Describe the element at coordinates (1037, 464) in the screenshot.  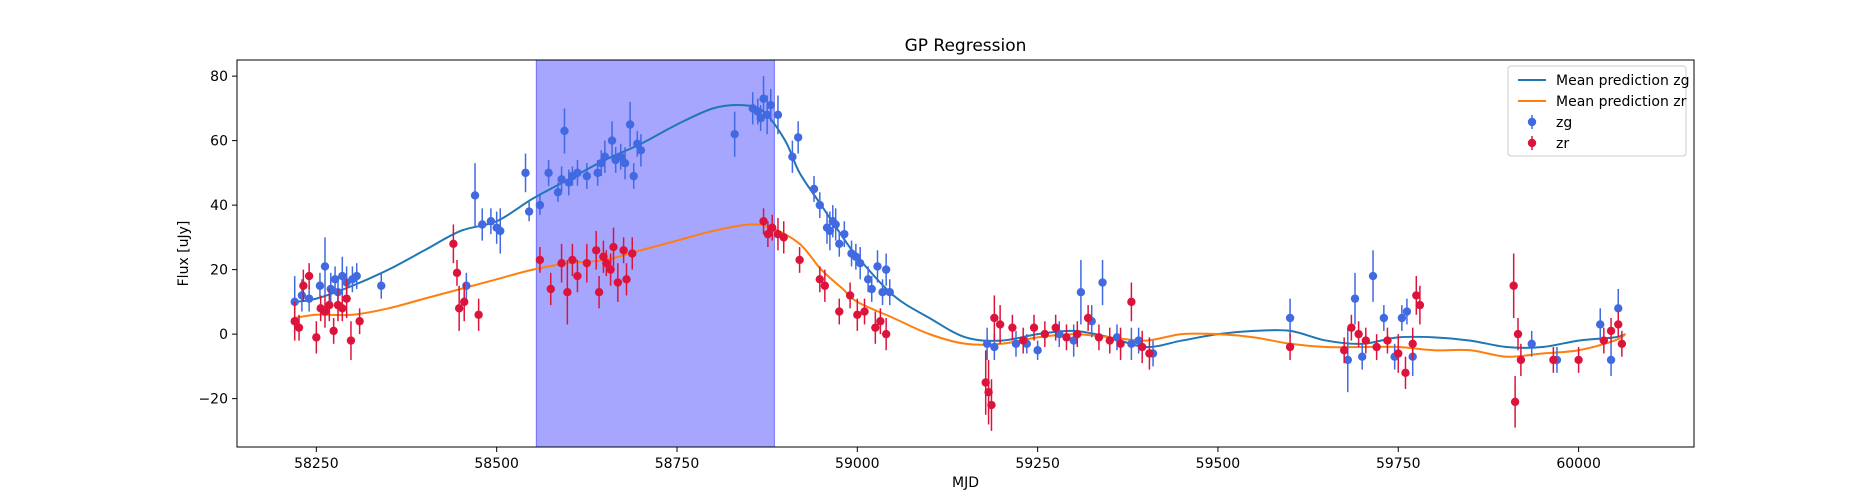
I see `x-tick-label: 59250` at that location.